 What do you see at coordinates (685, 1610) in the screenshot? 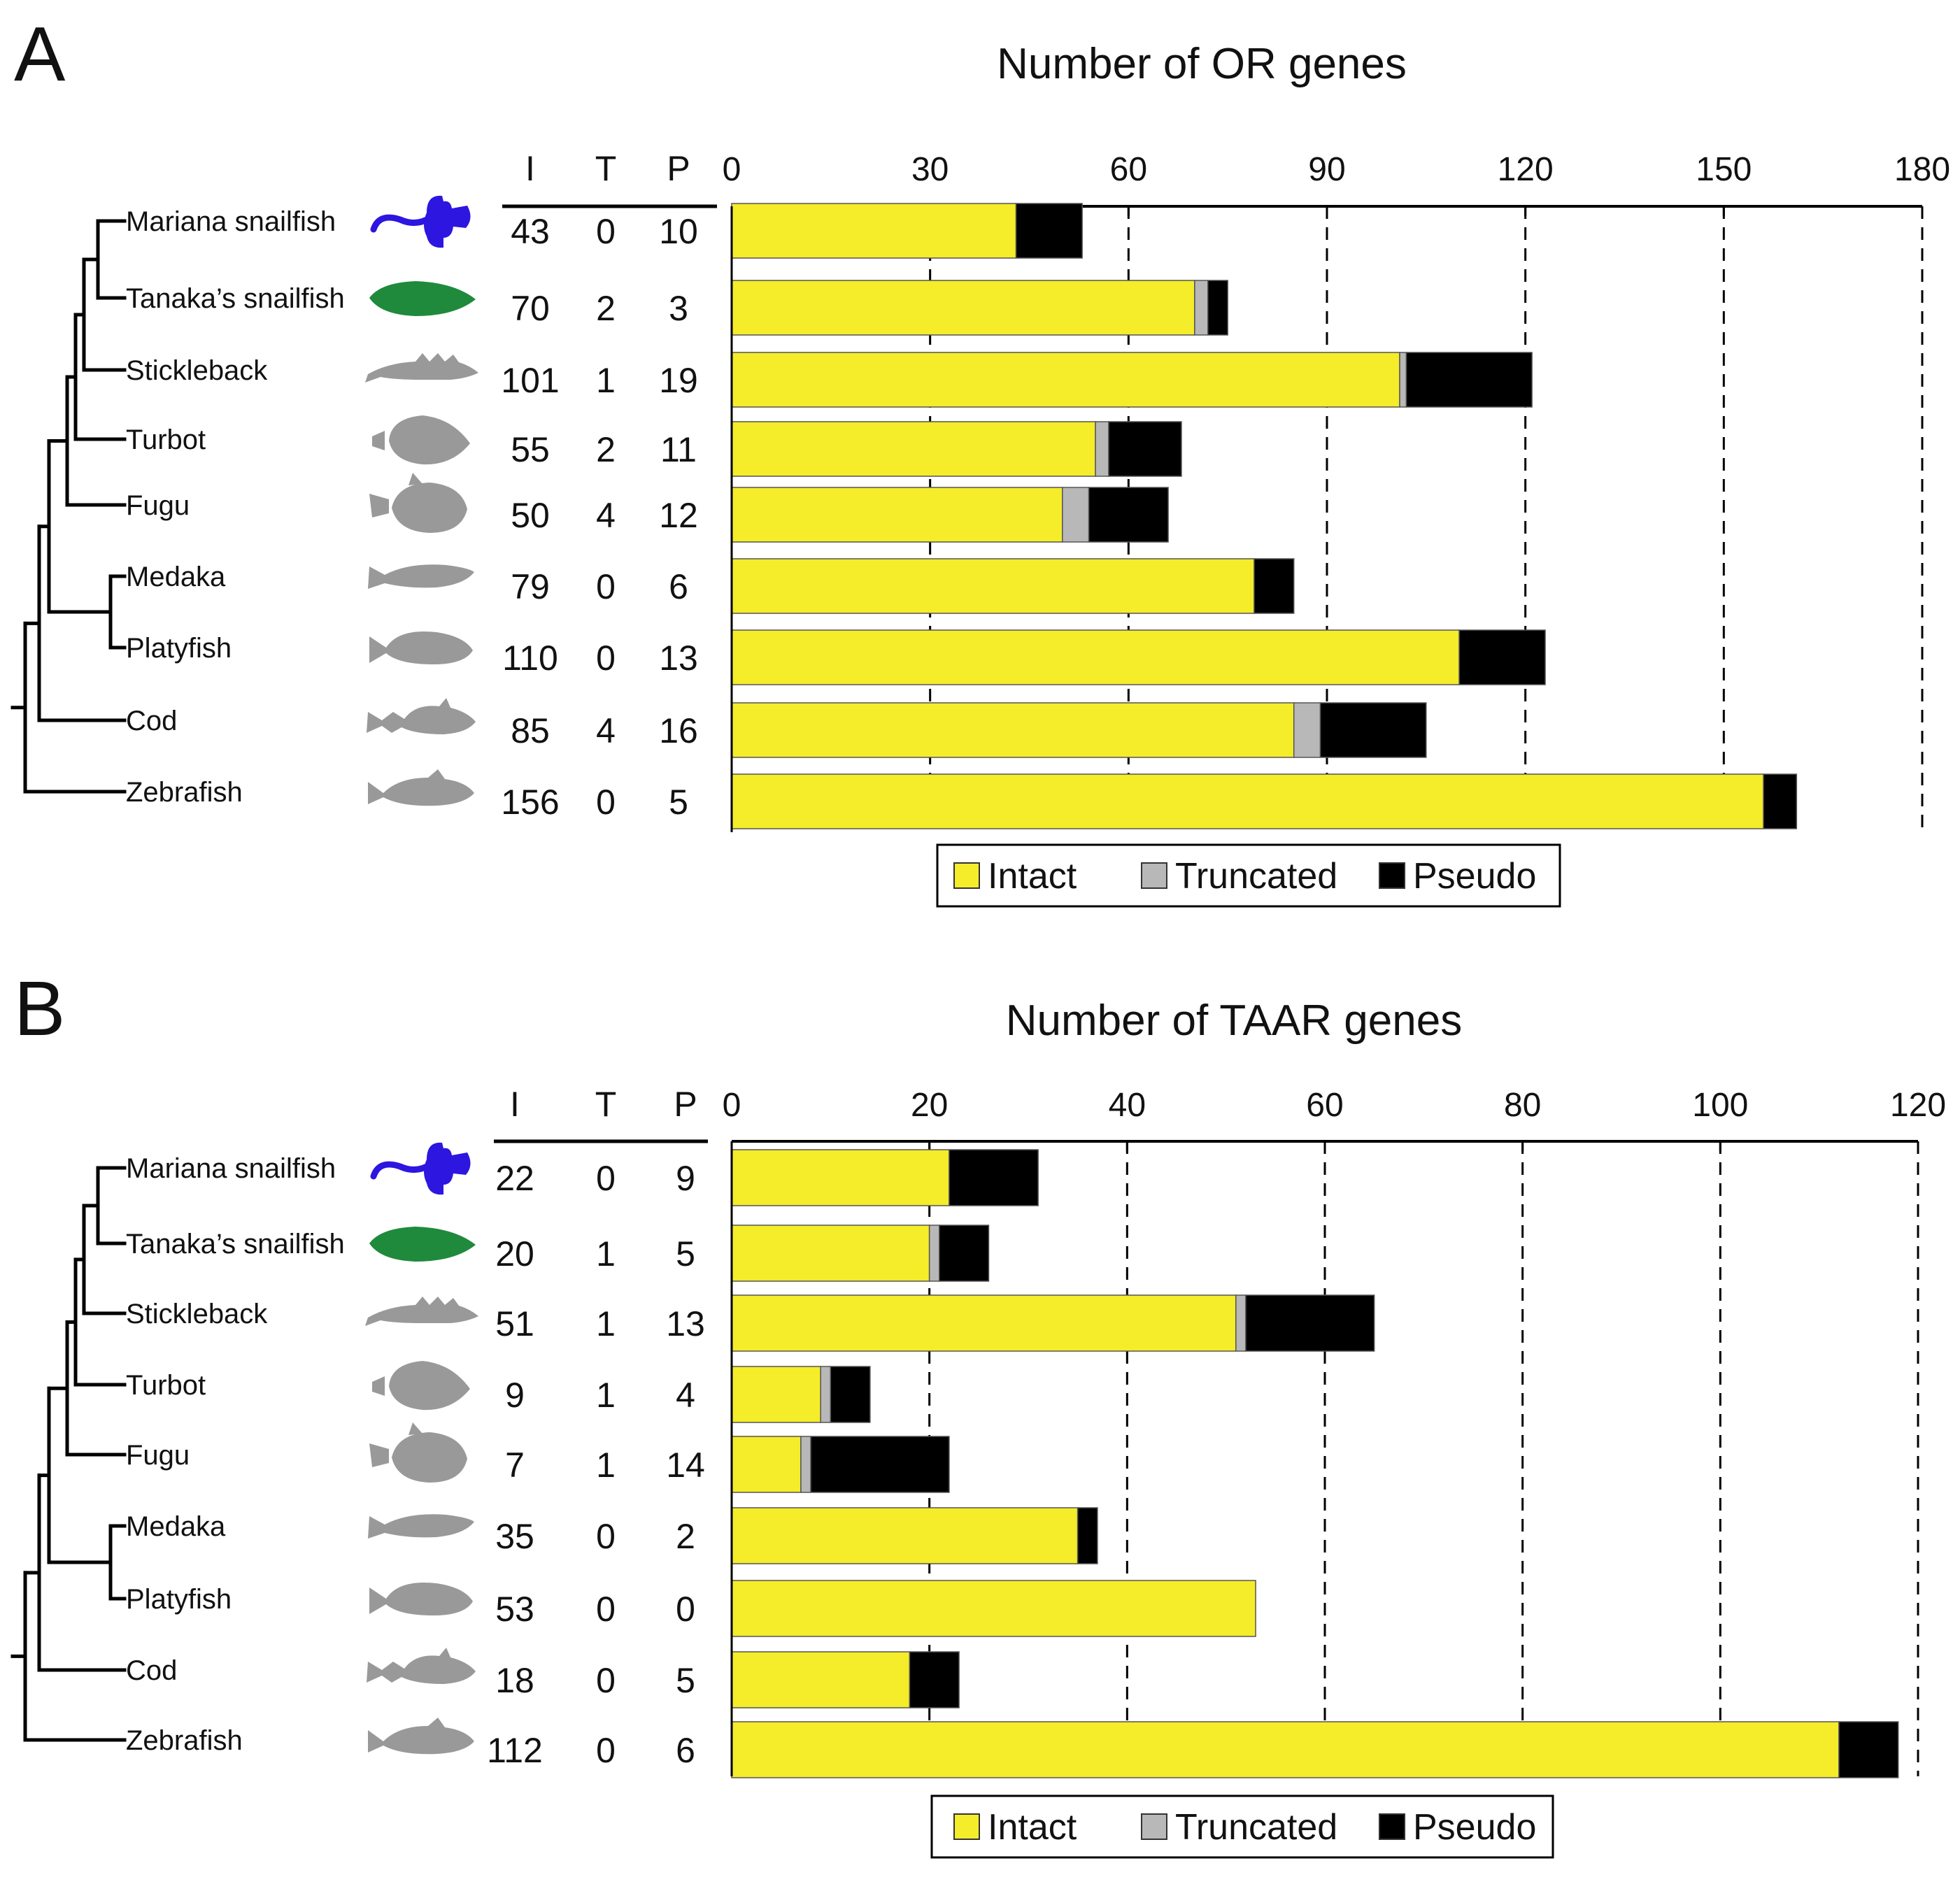
I see `pseudo-count: 0` at bounding box center [685, 1610].